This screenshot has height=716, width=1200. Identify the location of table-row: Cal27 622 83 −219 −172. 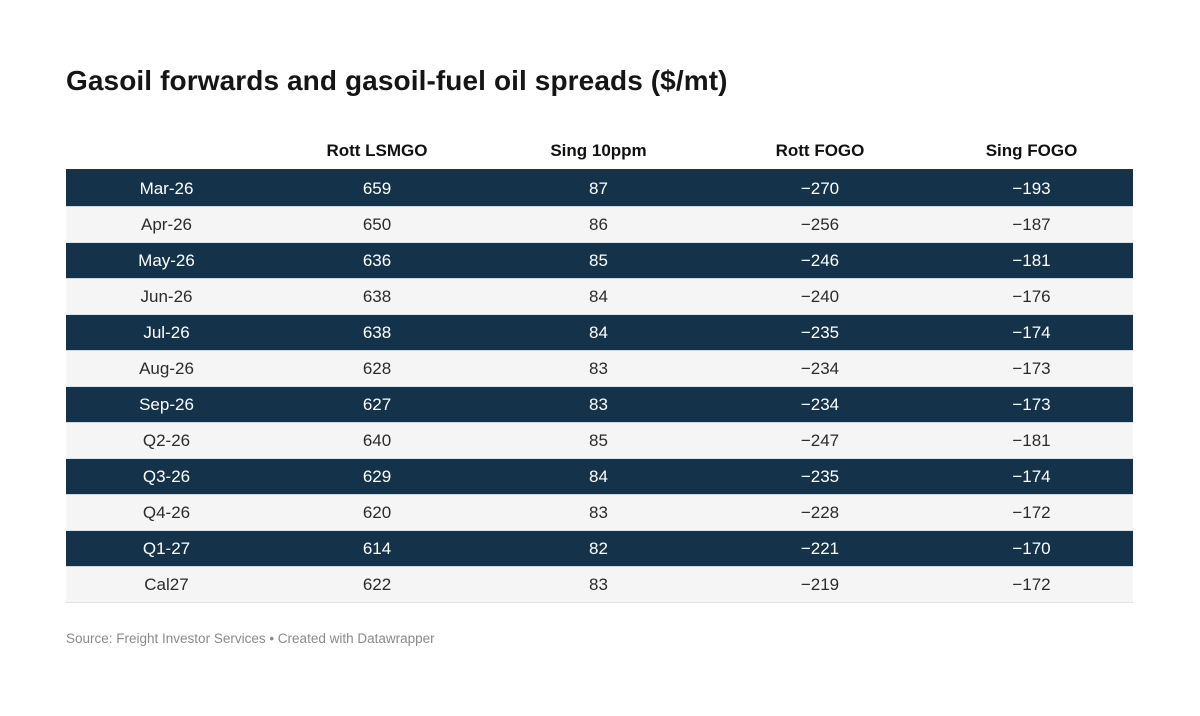
(599, 584).